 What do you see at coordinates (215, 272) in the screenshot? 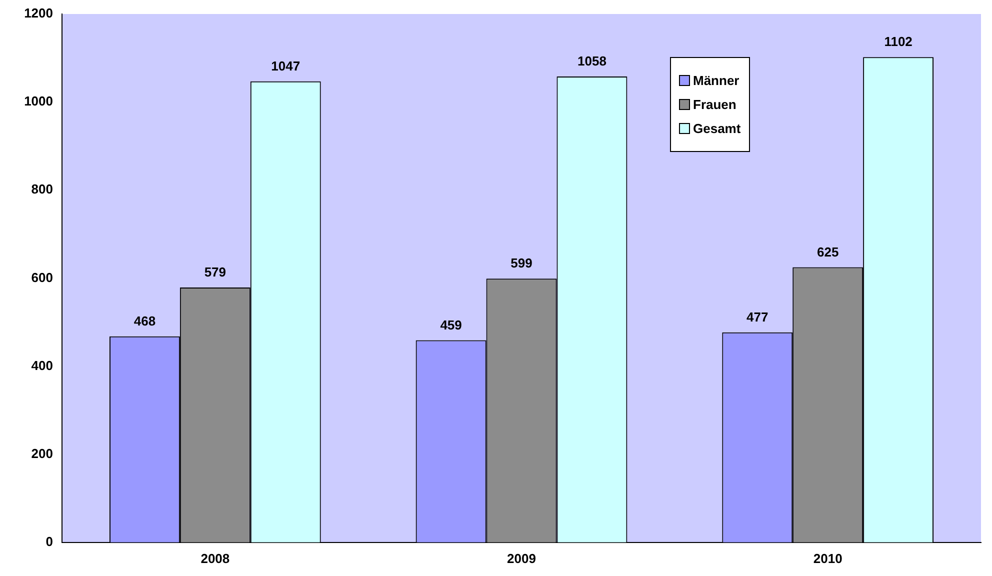
I see `data-label: 579` at bounding box center [215, 272].